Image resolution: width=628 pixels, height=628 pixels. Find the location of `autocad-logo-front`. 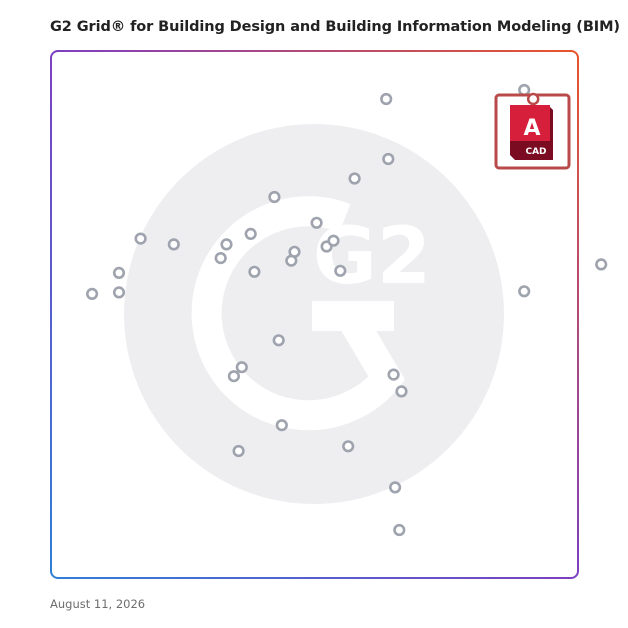

autocad-logo-front is located at coordinates (530, 123).